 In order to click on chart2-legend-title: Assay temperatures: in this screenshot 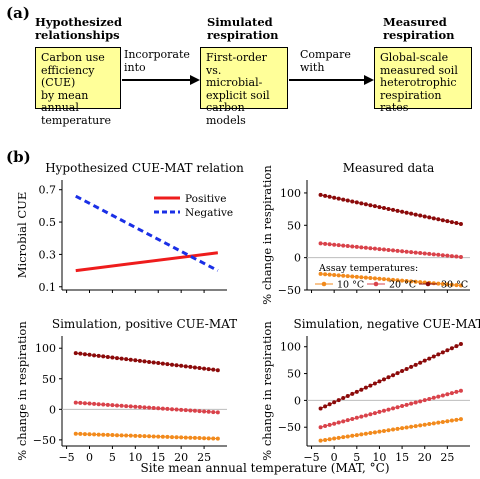, I will do `click(368, 268)`.